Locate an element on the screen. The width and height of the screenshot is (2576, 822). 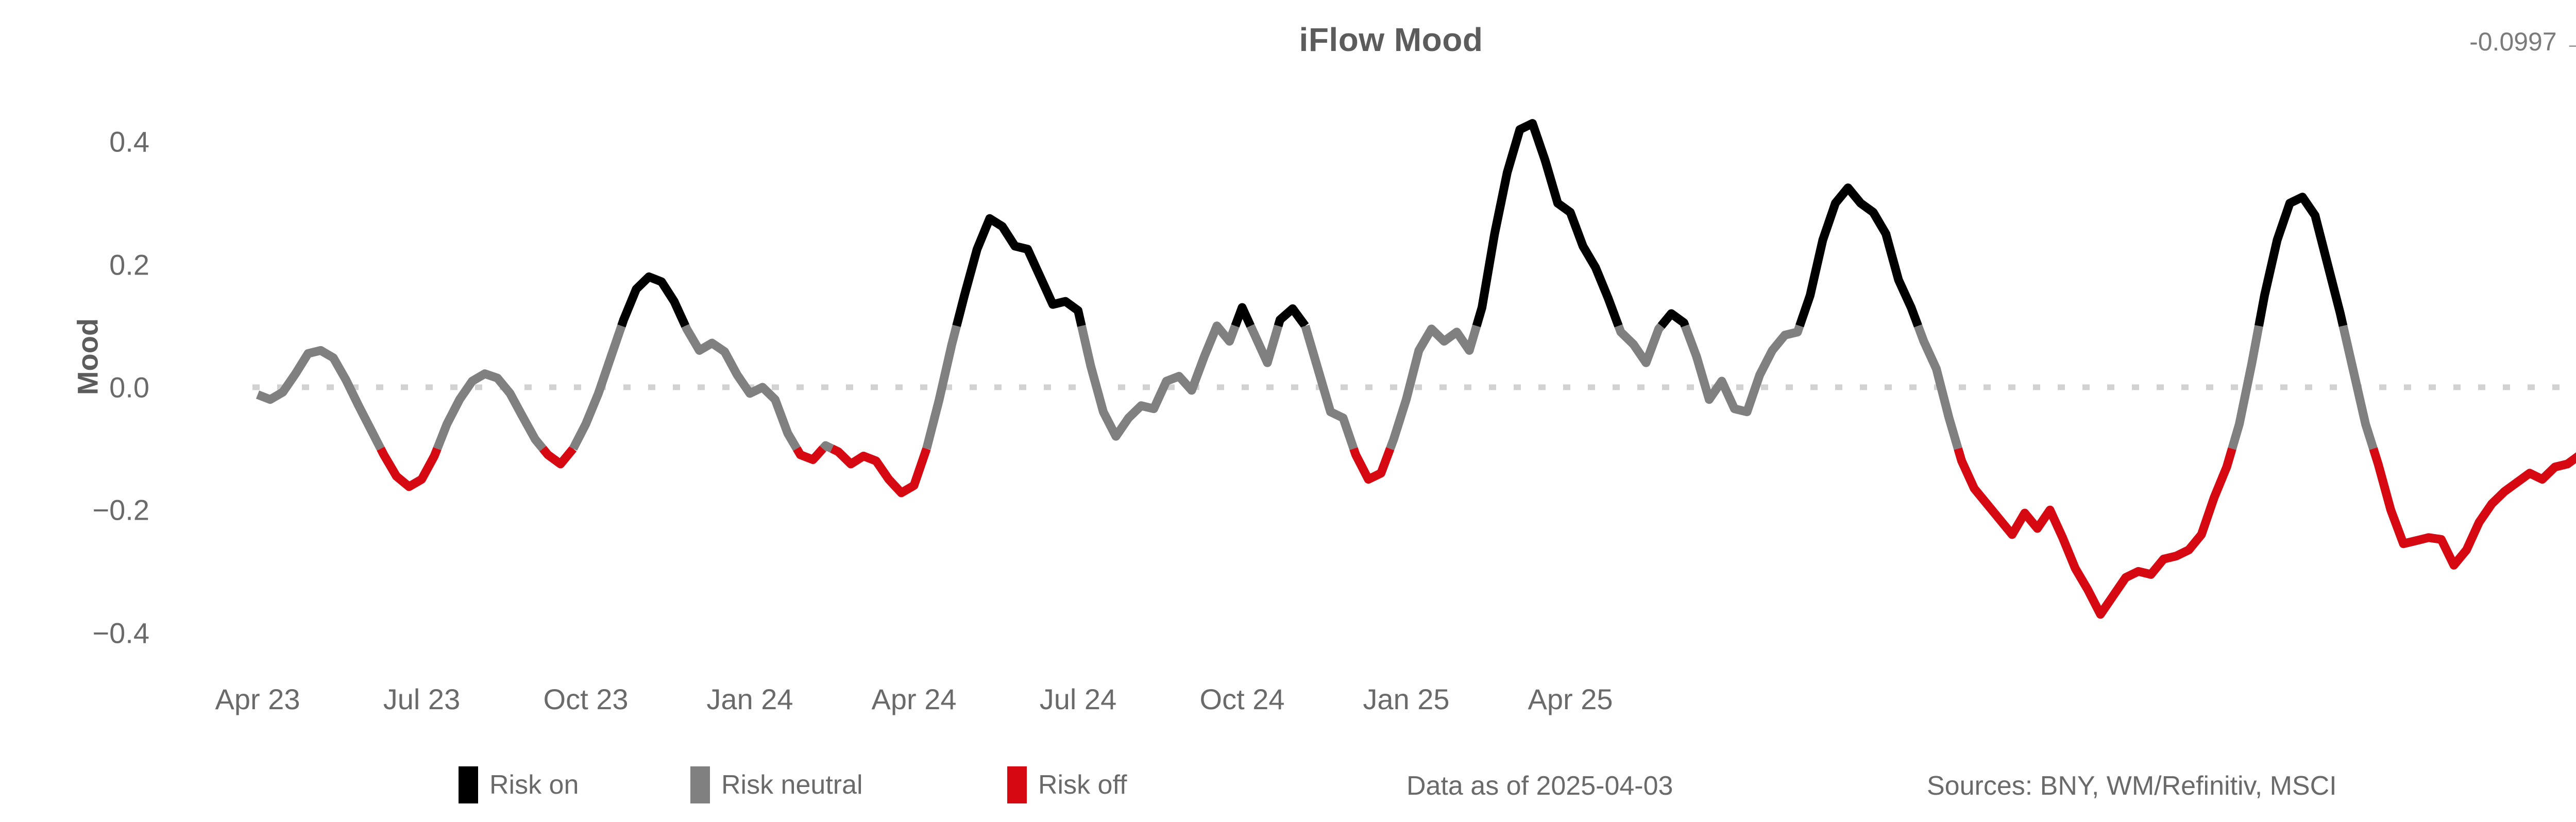
legend-swatch-risk-off is located at coordinates (1017, 785).